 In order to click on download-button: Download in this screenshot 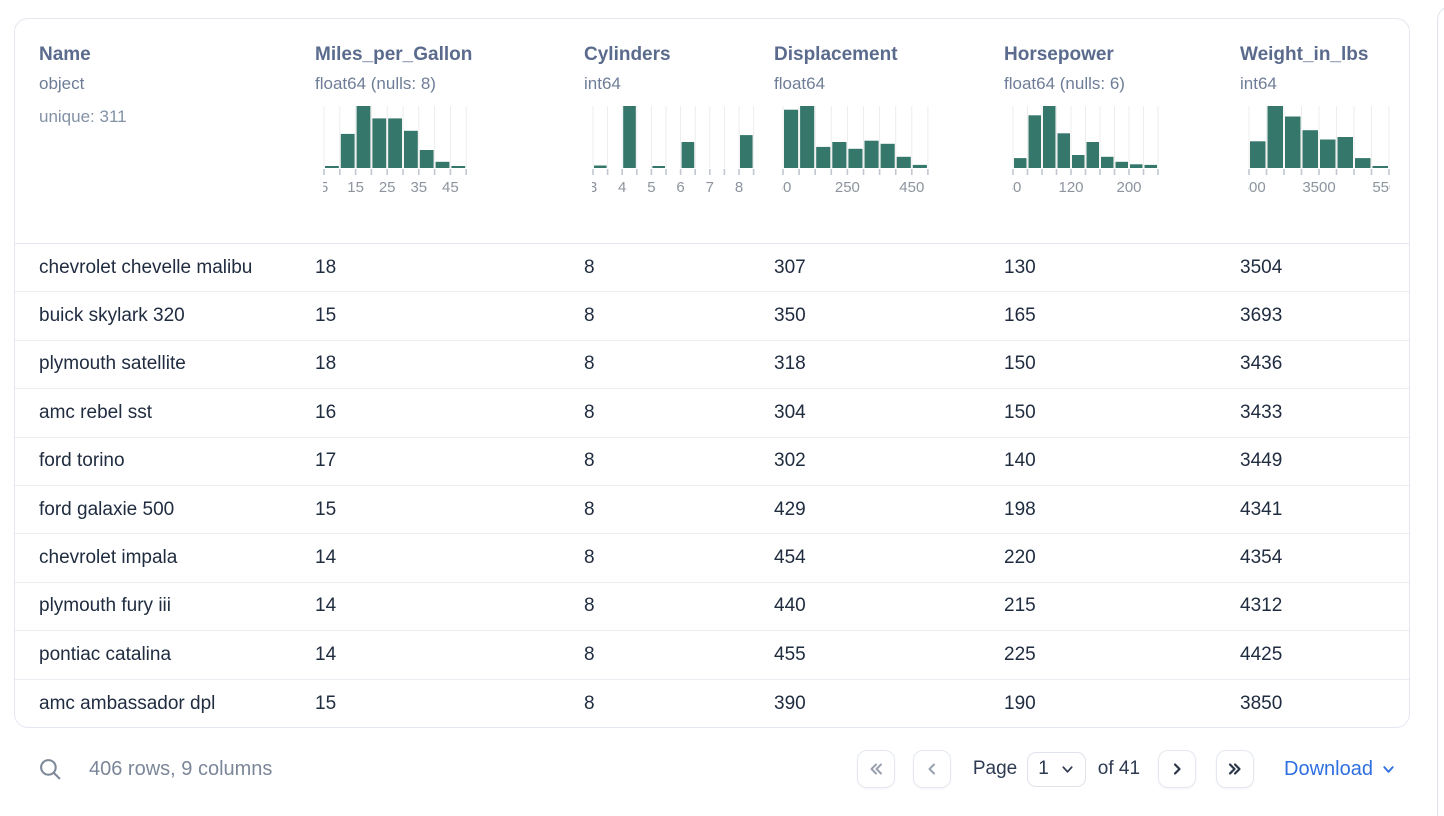, I will do `click(1340, 769)`.